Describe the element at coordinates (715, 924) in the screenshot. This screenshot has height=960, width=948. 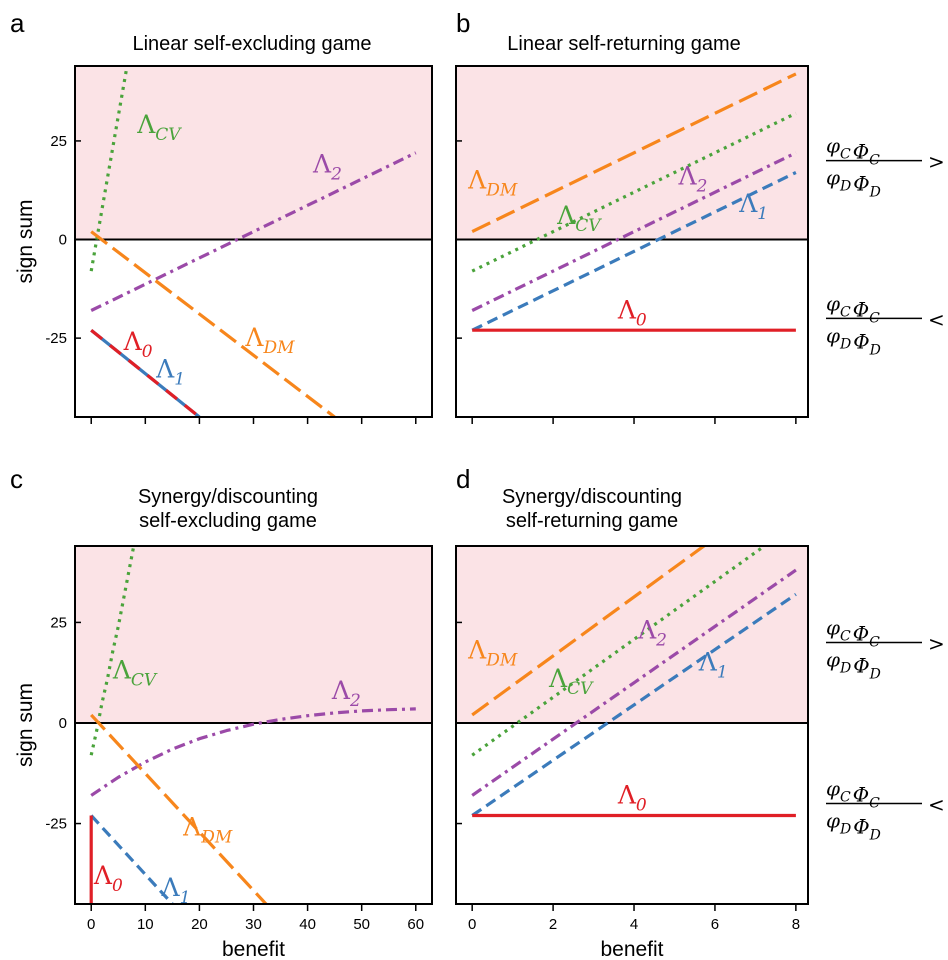
I see `x-tick-label: 6` at that location.